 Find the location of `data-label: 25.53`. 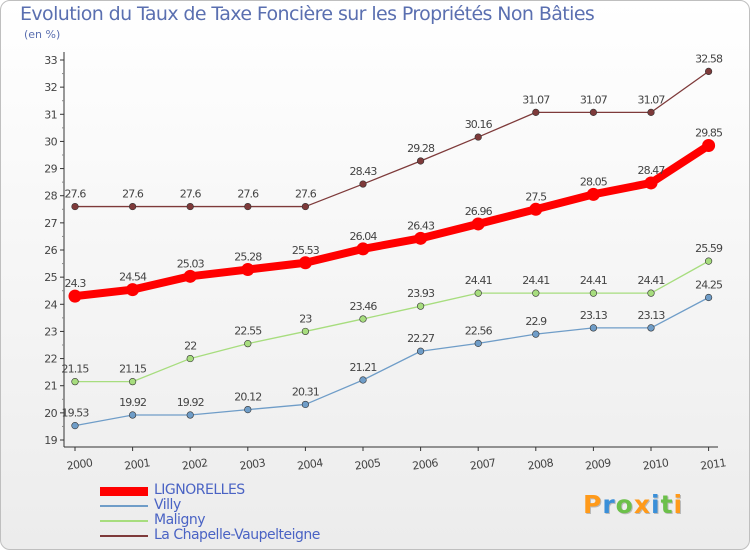

data-label: 25.53 is located at coordinates (306, 250).